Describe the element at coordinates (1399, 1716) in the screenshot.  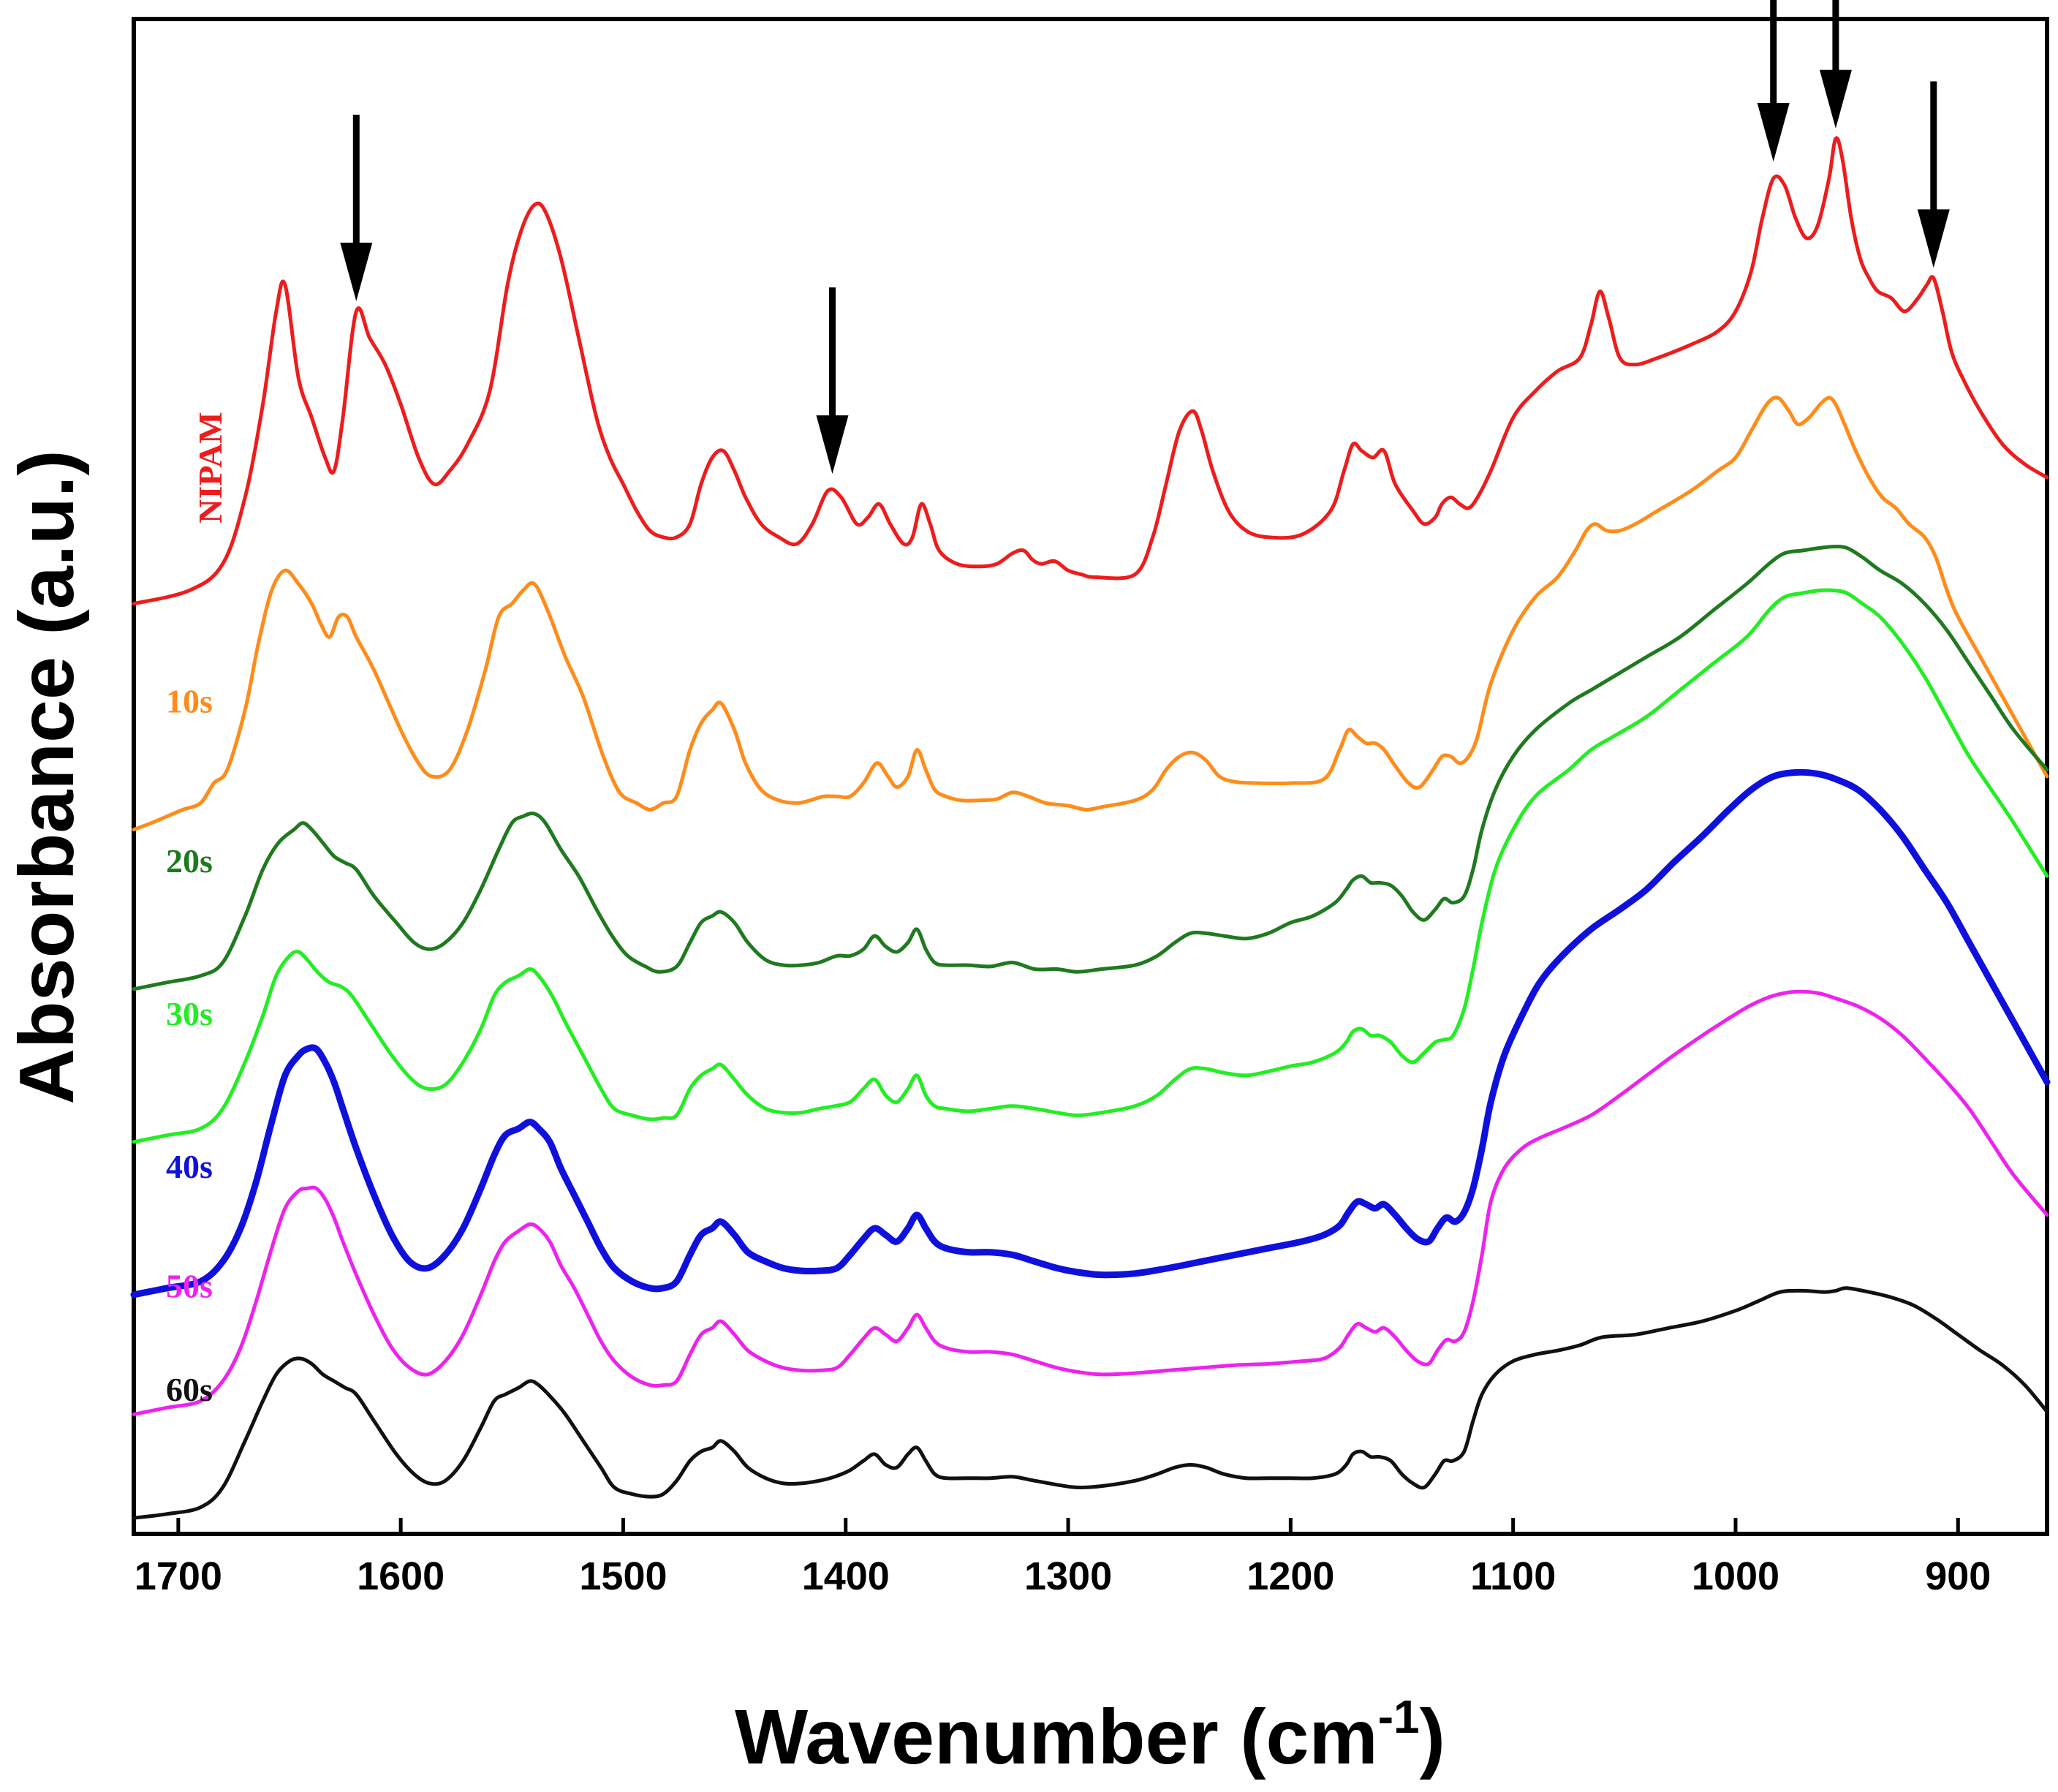
I see `x-axis-title-superscript: -1` at that location.